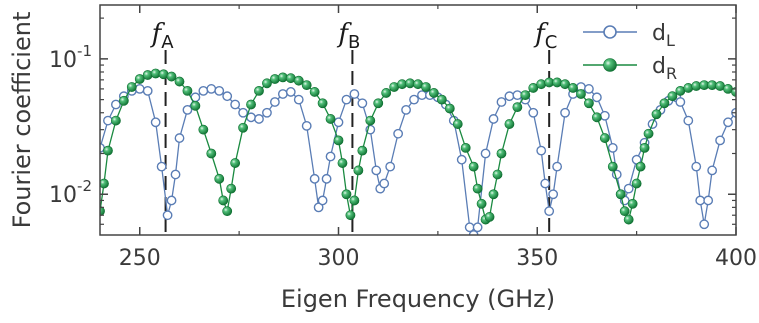 The width and height of the screenshot is (759, 323). Describe the element at coordinates (664, 68) in the screenshot. I see `legend-label-r: dR` at that location.